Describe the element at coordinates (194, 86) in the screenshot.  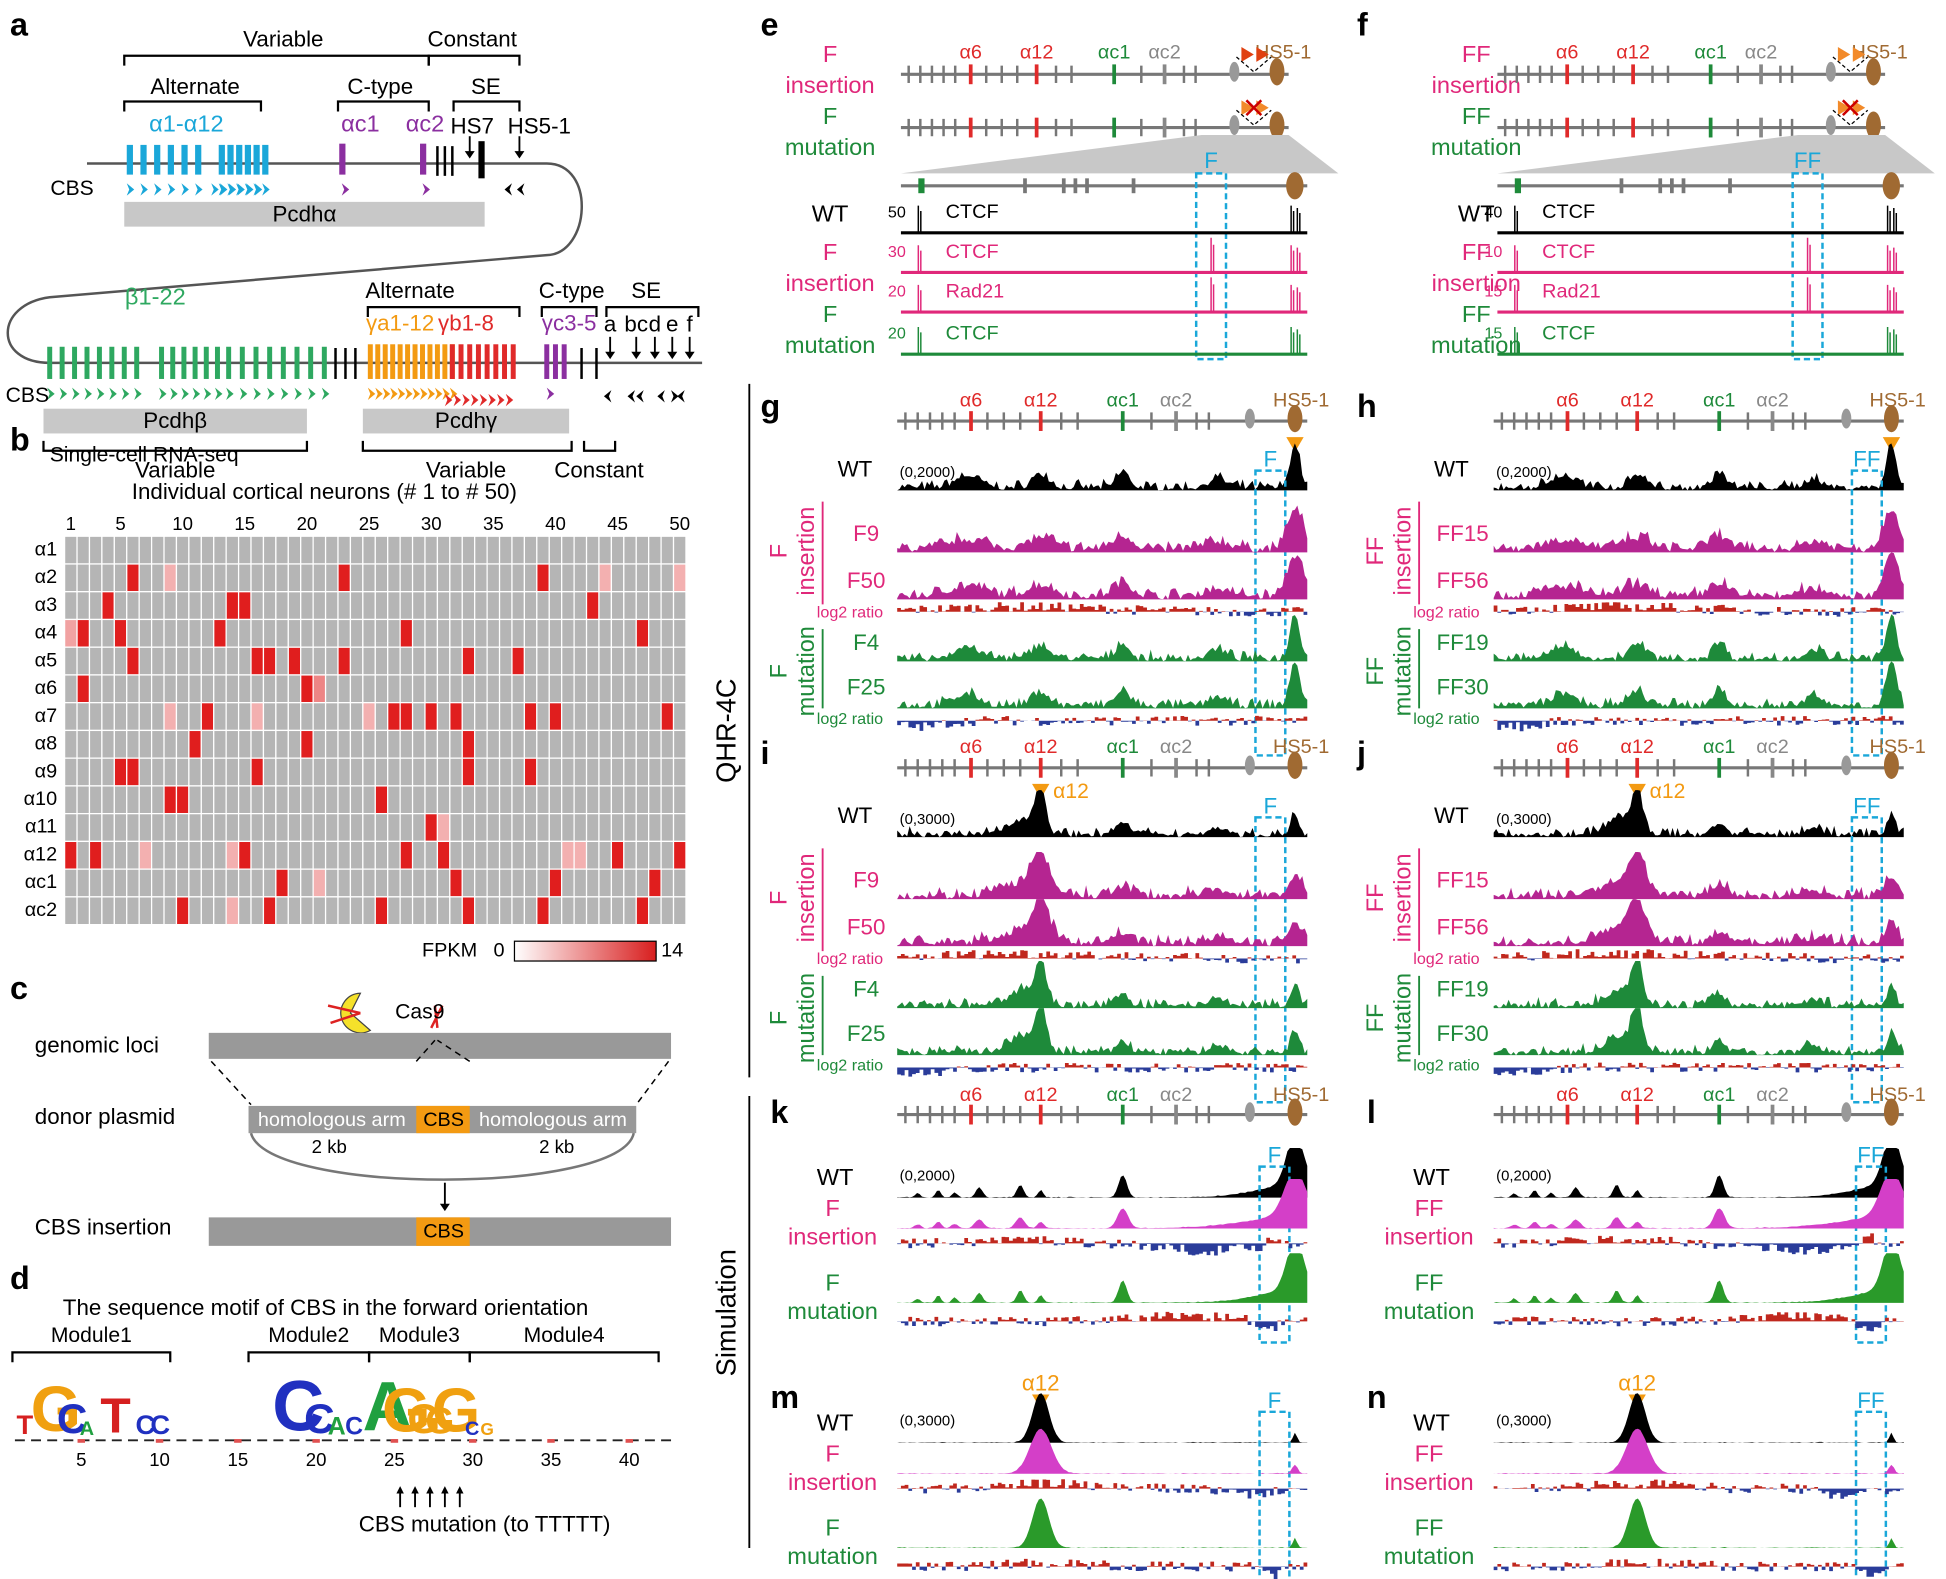
I see `label: Alternate` at that location.